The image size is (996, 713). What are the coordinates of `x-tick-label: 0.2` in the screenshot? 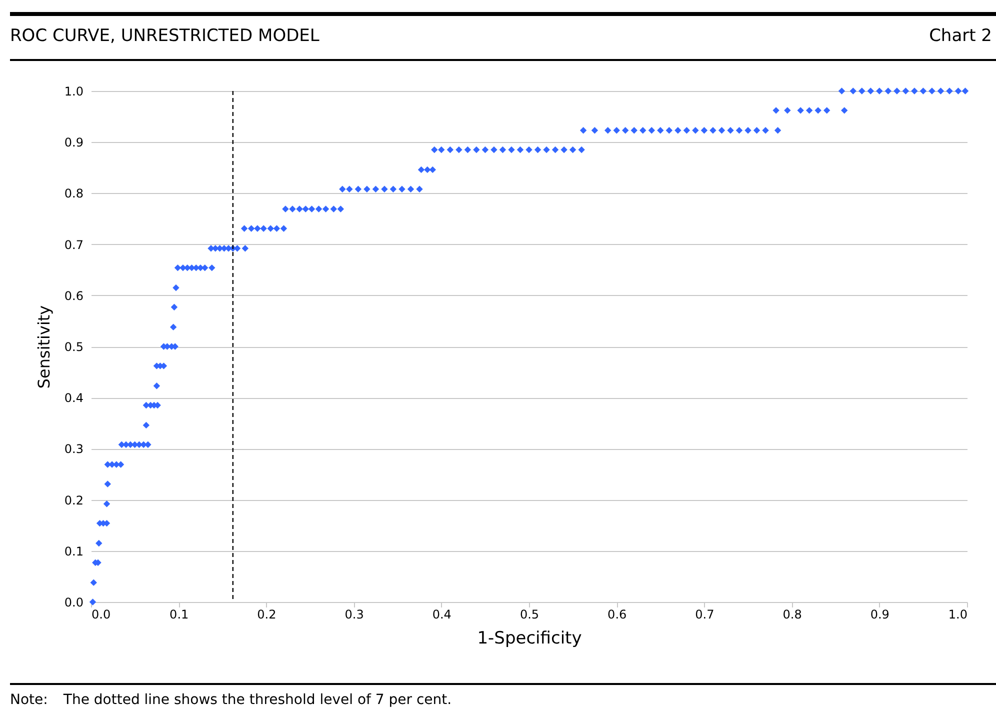 It's located at (266, 615).